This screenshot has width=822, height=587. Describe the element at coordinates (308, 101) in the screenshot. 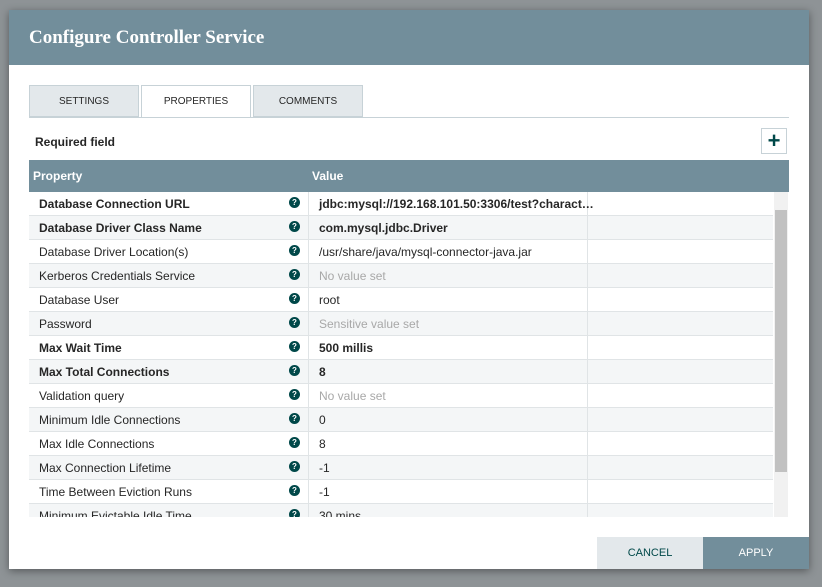

I see `tab: COMMENTS` at that location.